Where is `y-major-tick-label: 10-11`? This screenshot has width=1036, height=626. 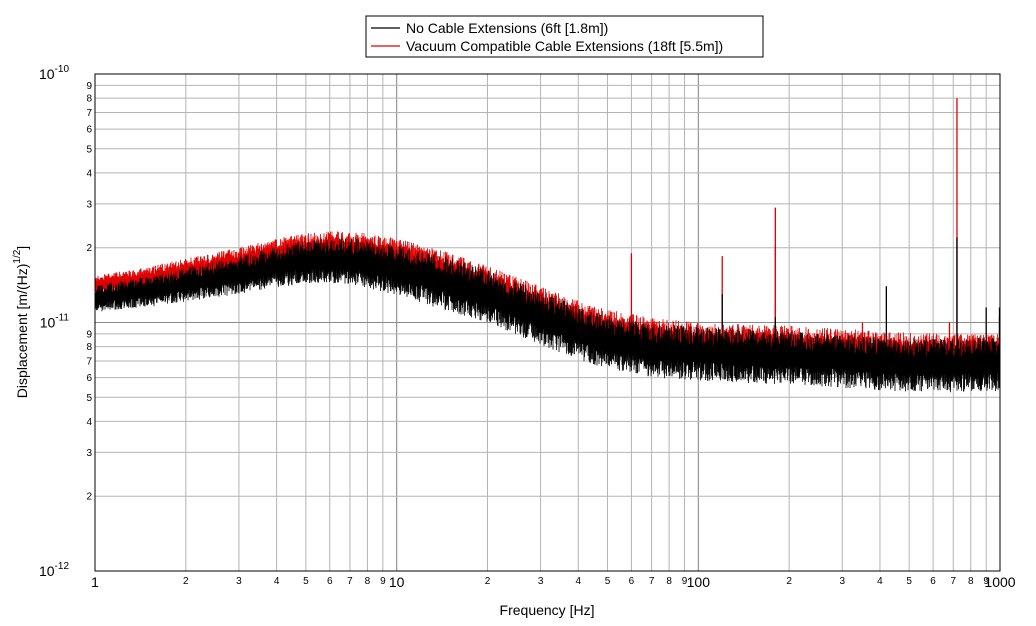 y-major-tick-label: 10-11 is located at coordinates (55, 322).